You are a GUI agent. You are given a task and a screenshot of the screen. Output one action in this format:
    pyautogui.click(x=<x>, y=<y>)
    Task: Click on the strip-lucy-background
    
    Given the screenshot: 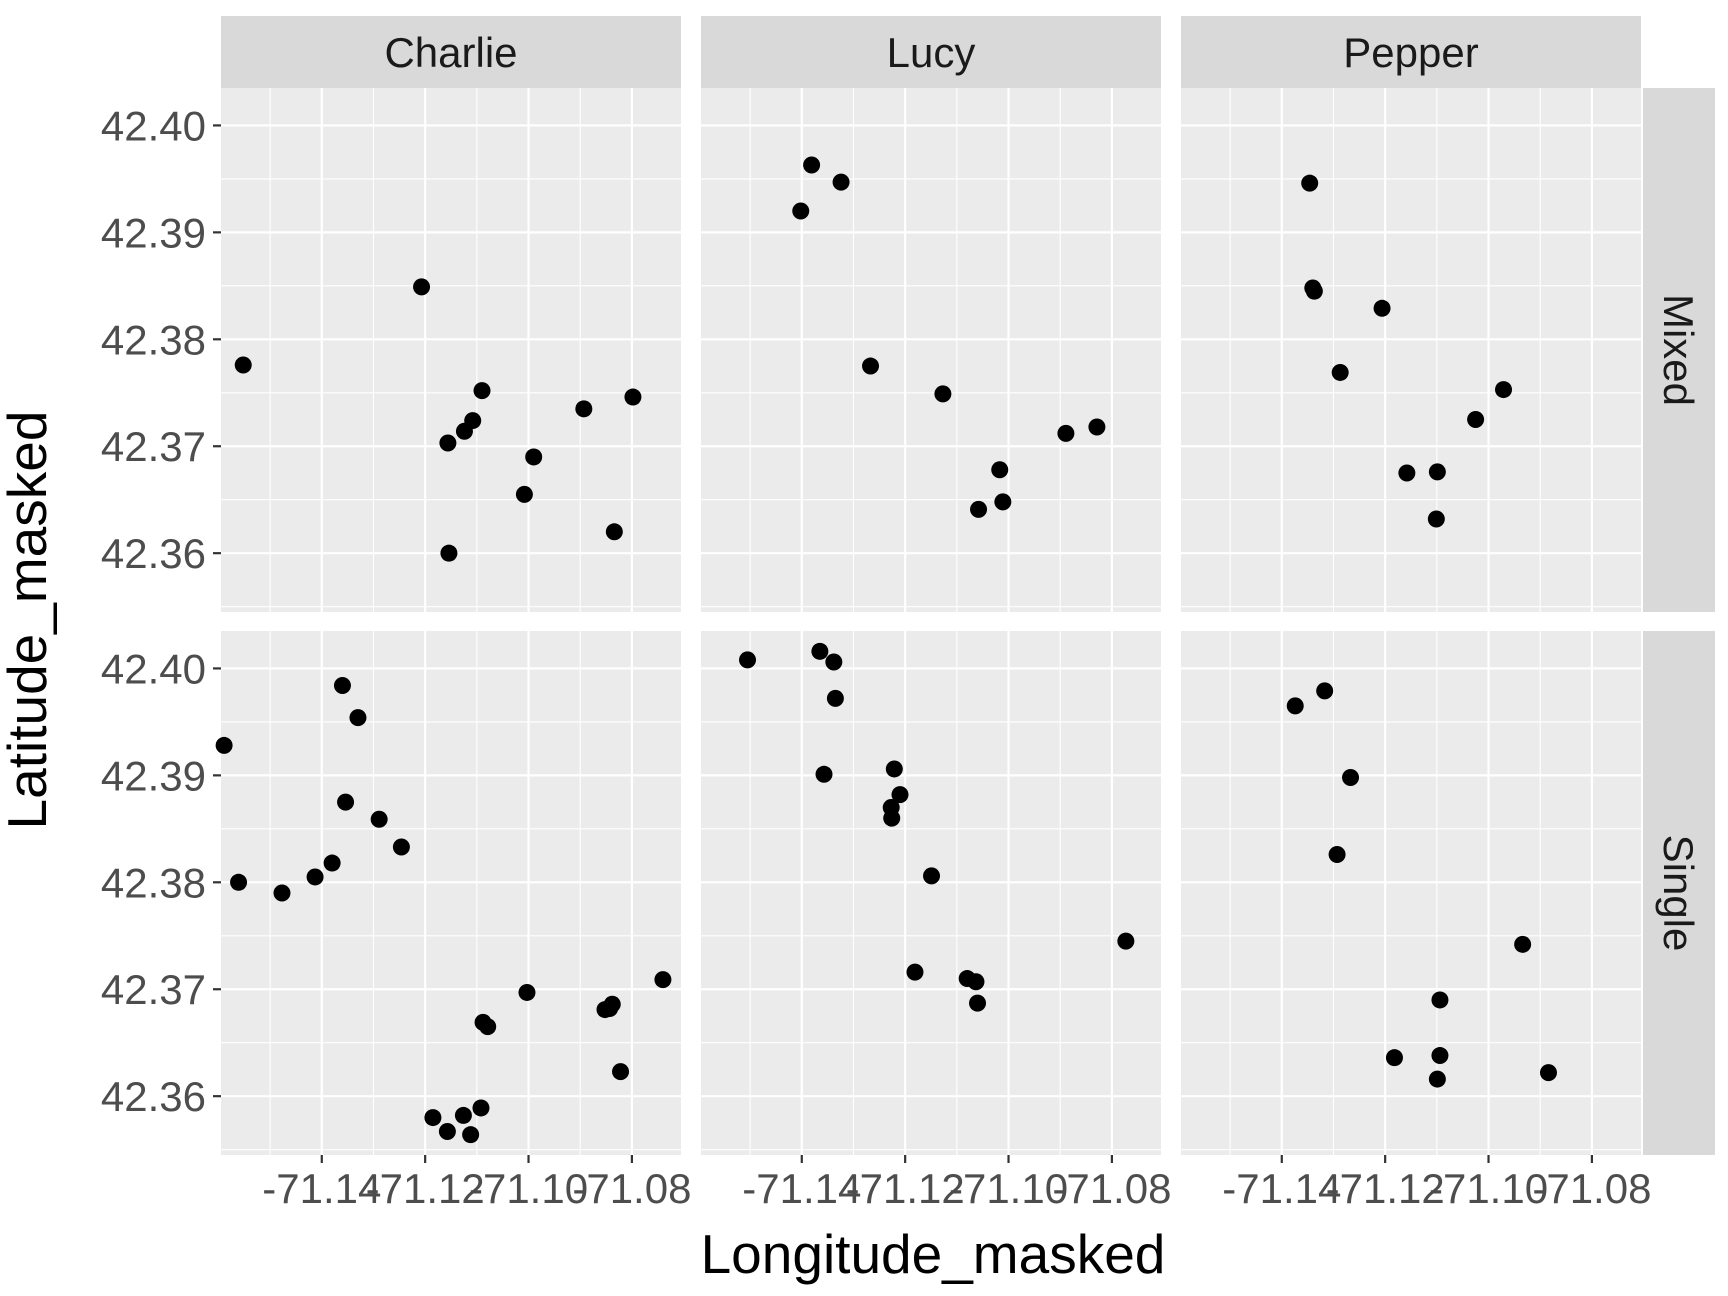 What is the action you would take?
    pyautogui.click(x=931, y=52)
    